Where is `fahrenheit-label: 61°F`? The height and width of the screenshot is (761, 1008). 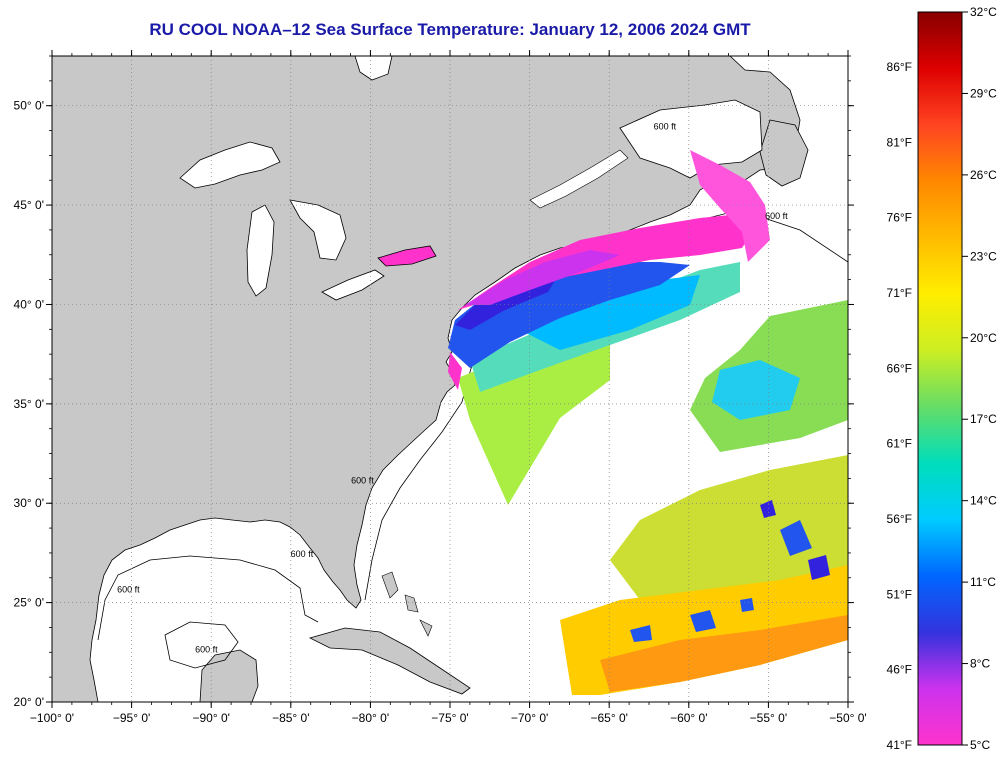 fahrenheit-label: 61°F is located at coordinates (899, 444).